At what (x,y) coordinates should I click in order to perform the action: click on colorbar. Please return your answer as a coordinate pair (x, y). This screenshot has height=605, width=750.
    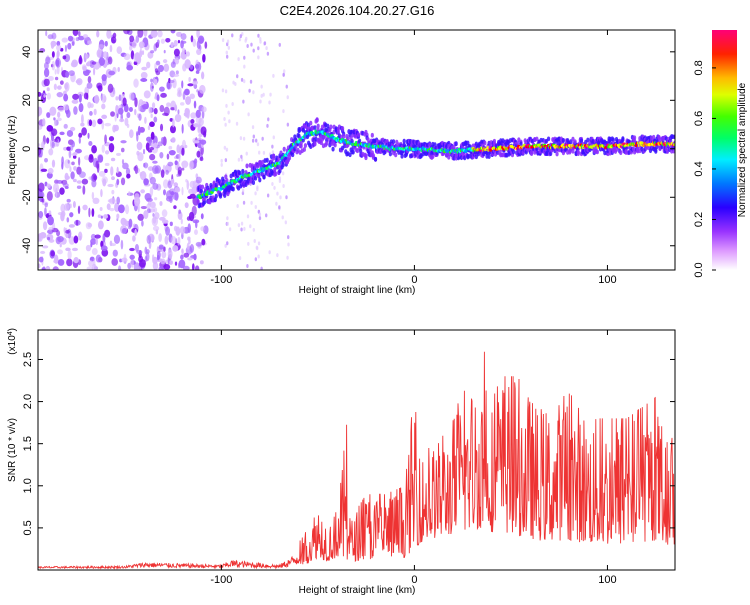
    Looking at the image, I should click on (724, 150).